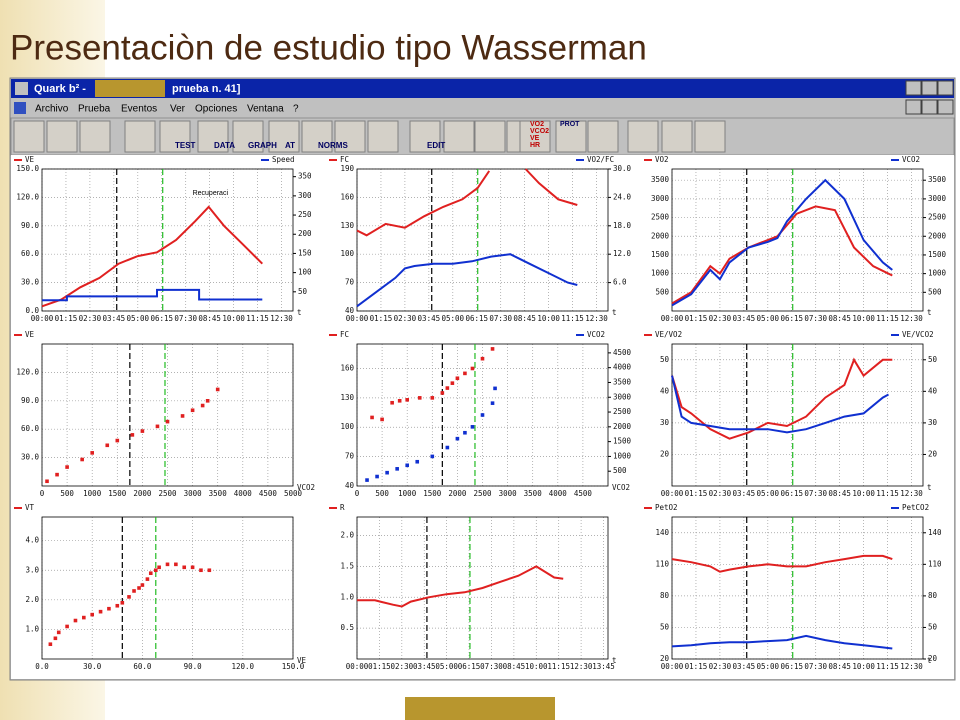 The height and width of the screenshot is (720, 960). I want to click on y-tick-label: 30.0, so click(30, 282).